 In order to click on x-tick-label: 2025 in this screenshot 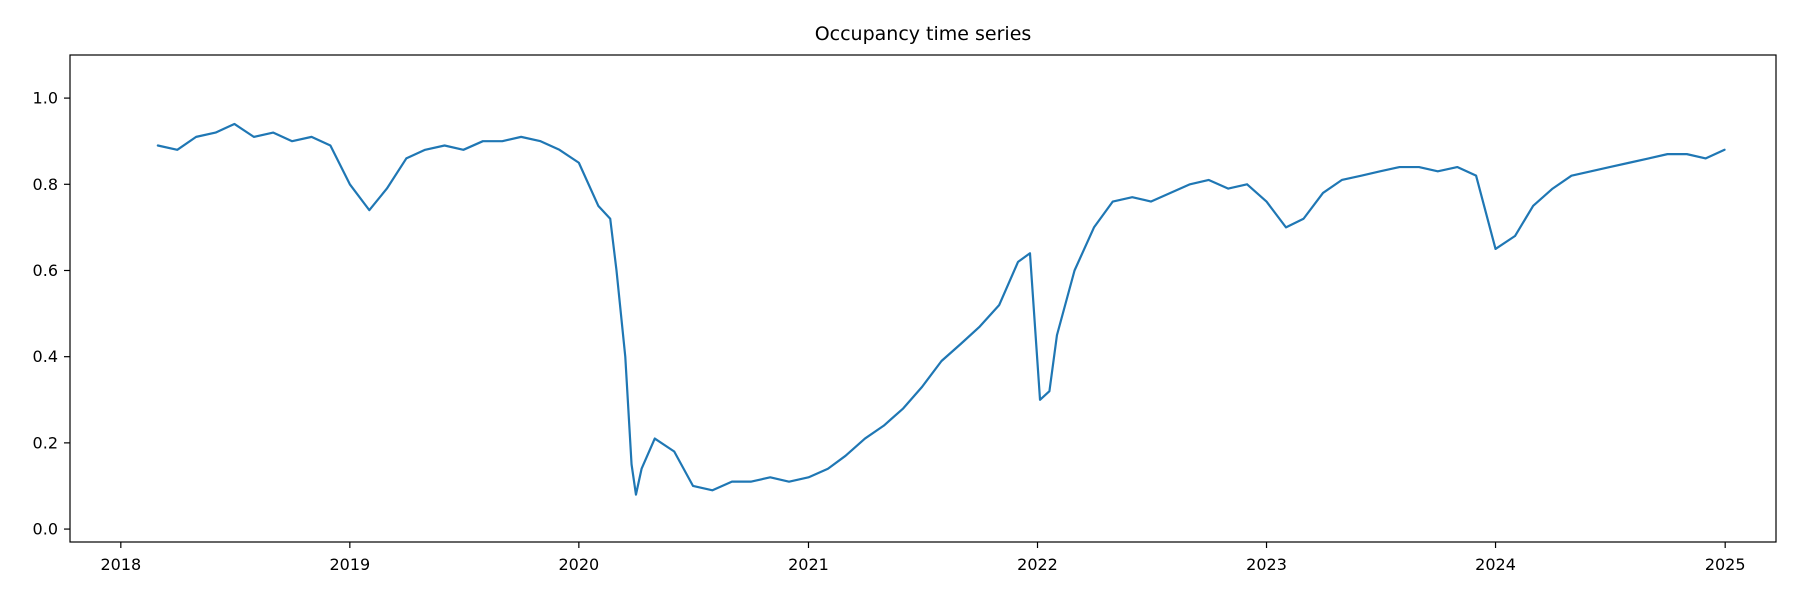, I will do `click(1725, 564)`.